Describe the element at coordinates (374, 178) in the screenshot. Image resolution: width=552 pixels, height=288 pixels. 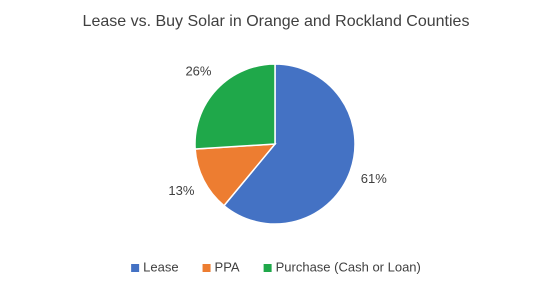
I see `data-label: 61%` at that location.